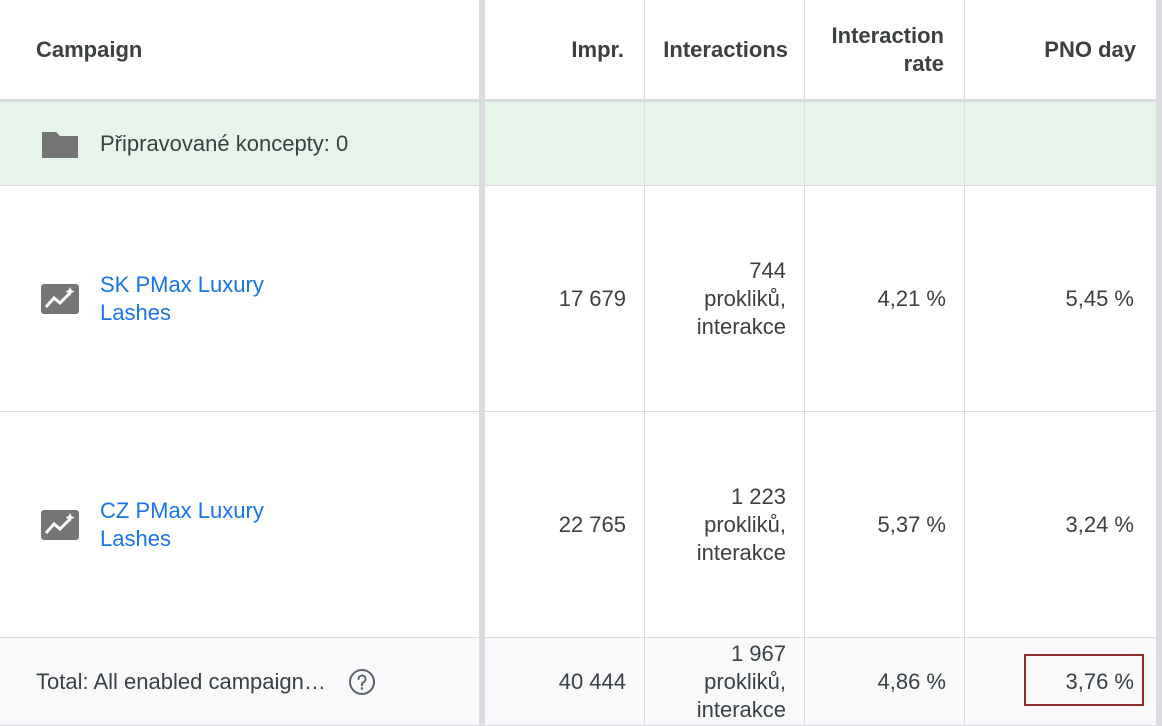 This screenshot has height=726, width=1162. I want to click on total-interactions: 1 967 prokliků, interakce, so click(725, 682).